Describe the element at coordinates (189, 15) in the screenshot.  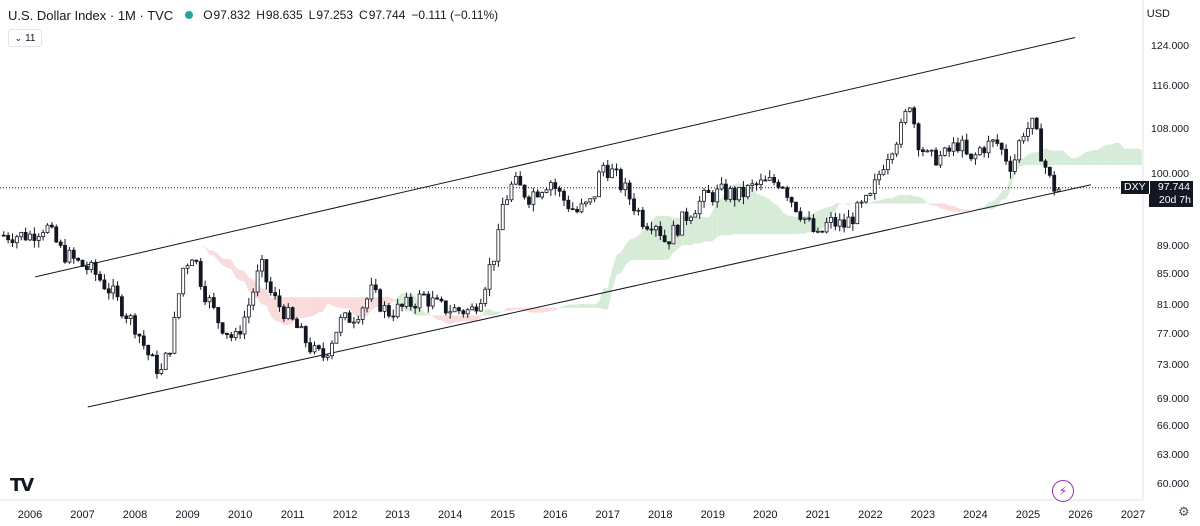
I see `market-status-dot` at that location.